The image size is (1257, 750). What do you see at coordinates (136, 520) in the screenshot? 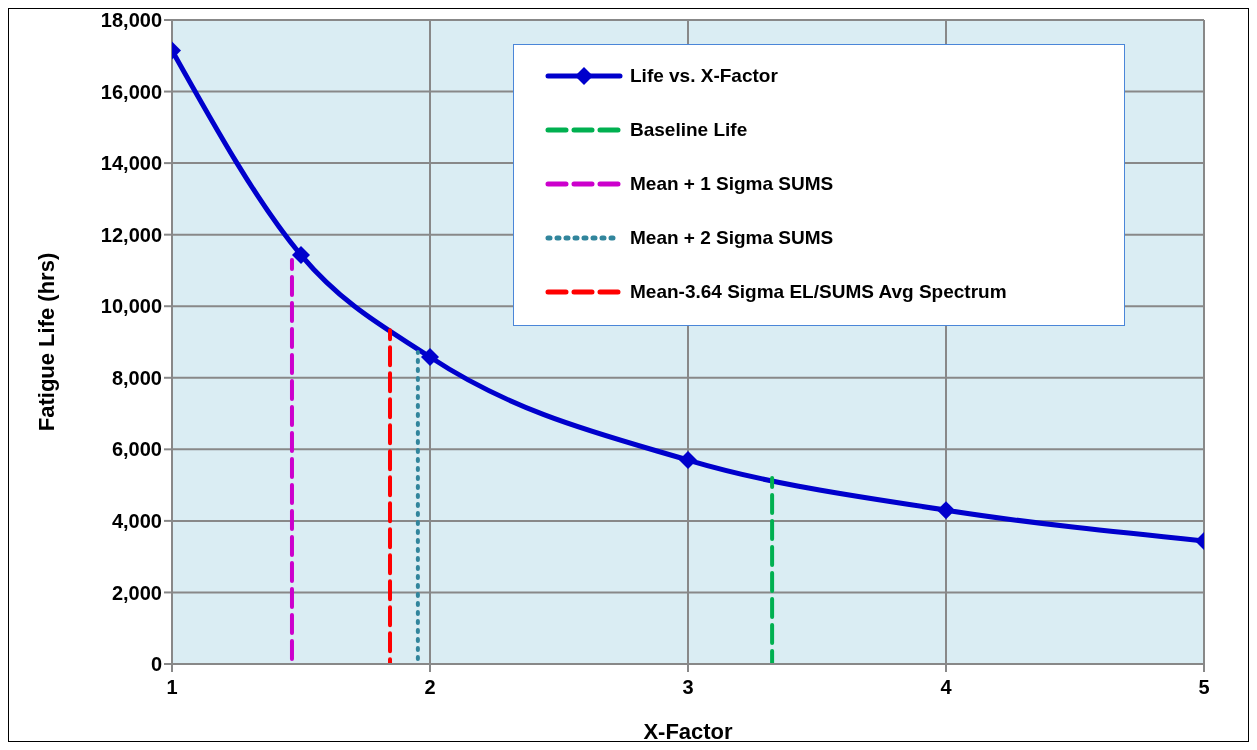
I see `y-tick-label: 4,000` at bounding box center [136, 520].